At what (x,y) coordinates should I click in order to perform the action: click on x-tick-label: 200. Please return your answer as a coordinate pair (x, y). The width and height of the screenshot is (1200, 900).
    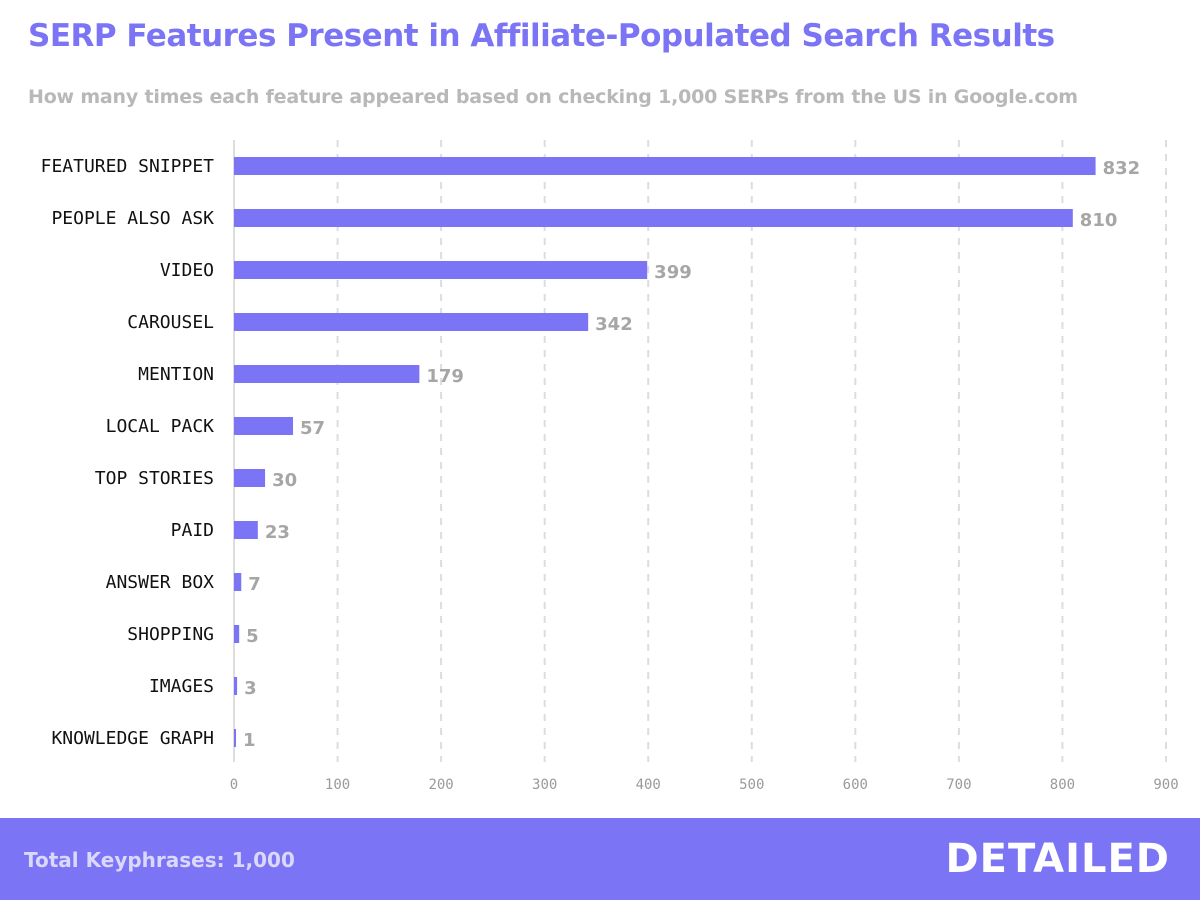
    Looking at the image, I should click on (440, 785).